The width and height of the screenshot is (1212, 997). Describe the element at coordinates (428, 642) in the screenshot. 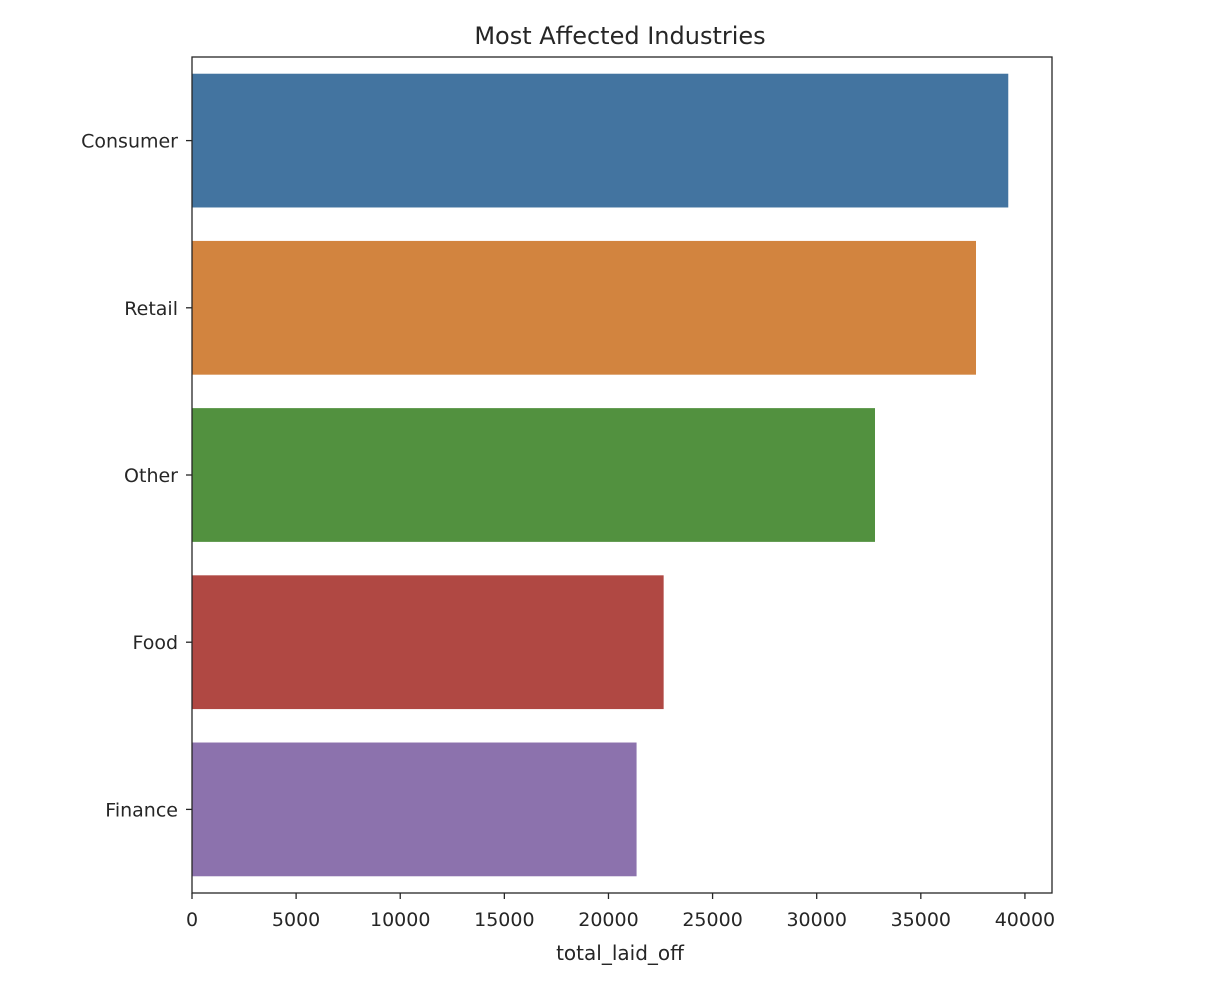

I see `bar-food` at that location.